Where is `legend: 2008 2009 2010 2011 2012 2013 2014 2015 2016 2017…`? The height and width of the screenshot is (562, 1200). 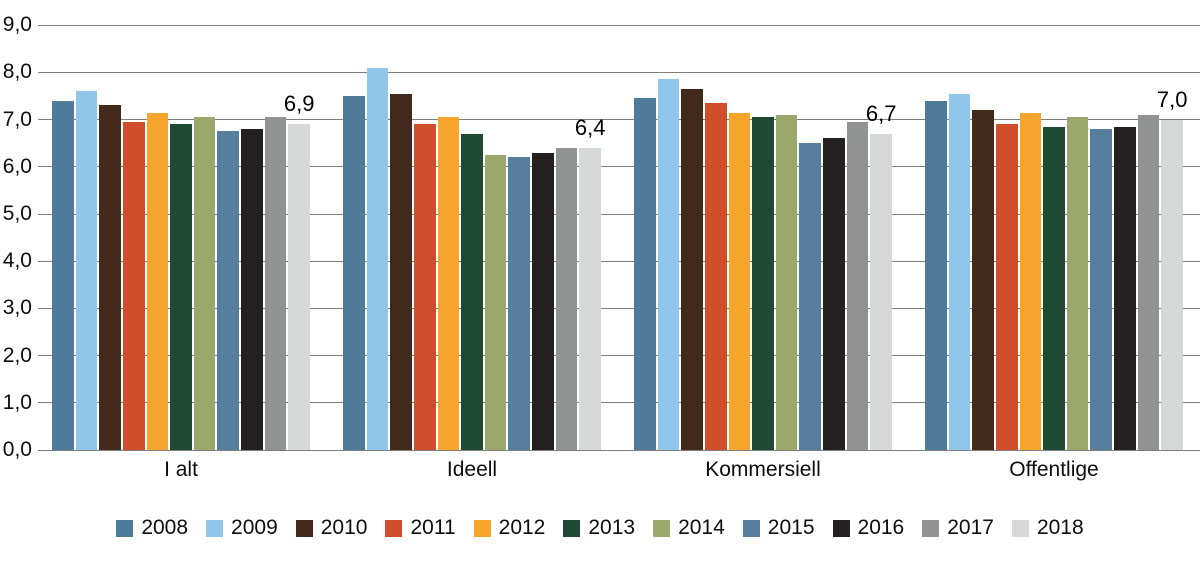 legend: 2008 2009 2010 2011 2012 2013 2014 2015 2016 2017… is located at coordinates (600, 528).